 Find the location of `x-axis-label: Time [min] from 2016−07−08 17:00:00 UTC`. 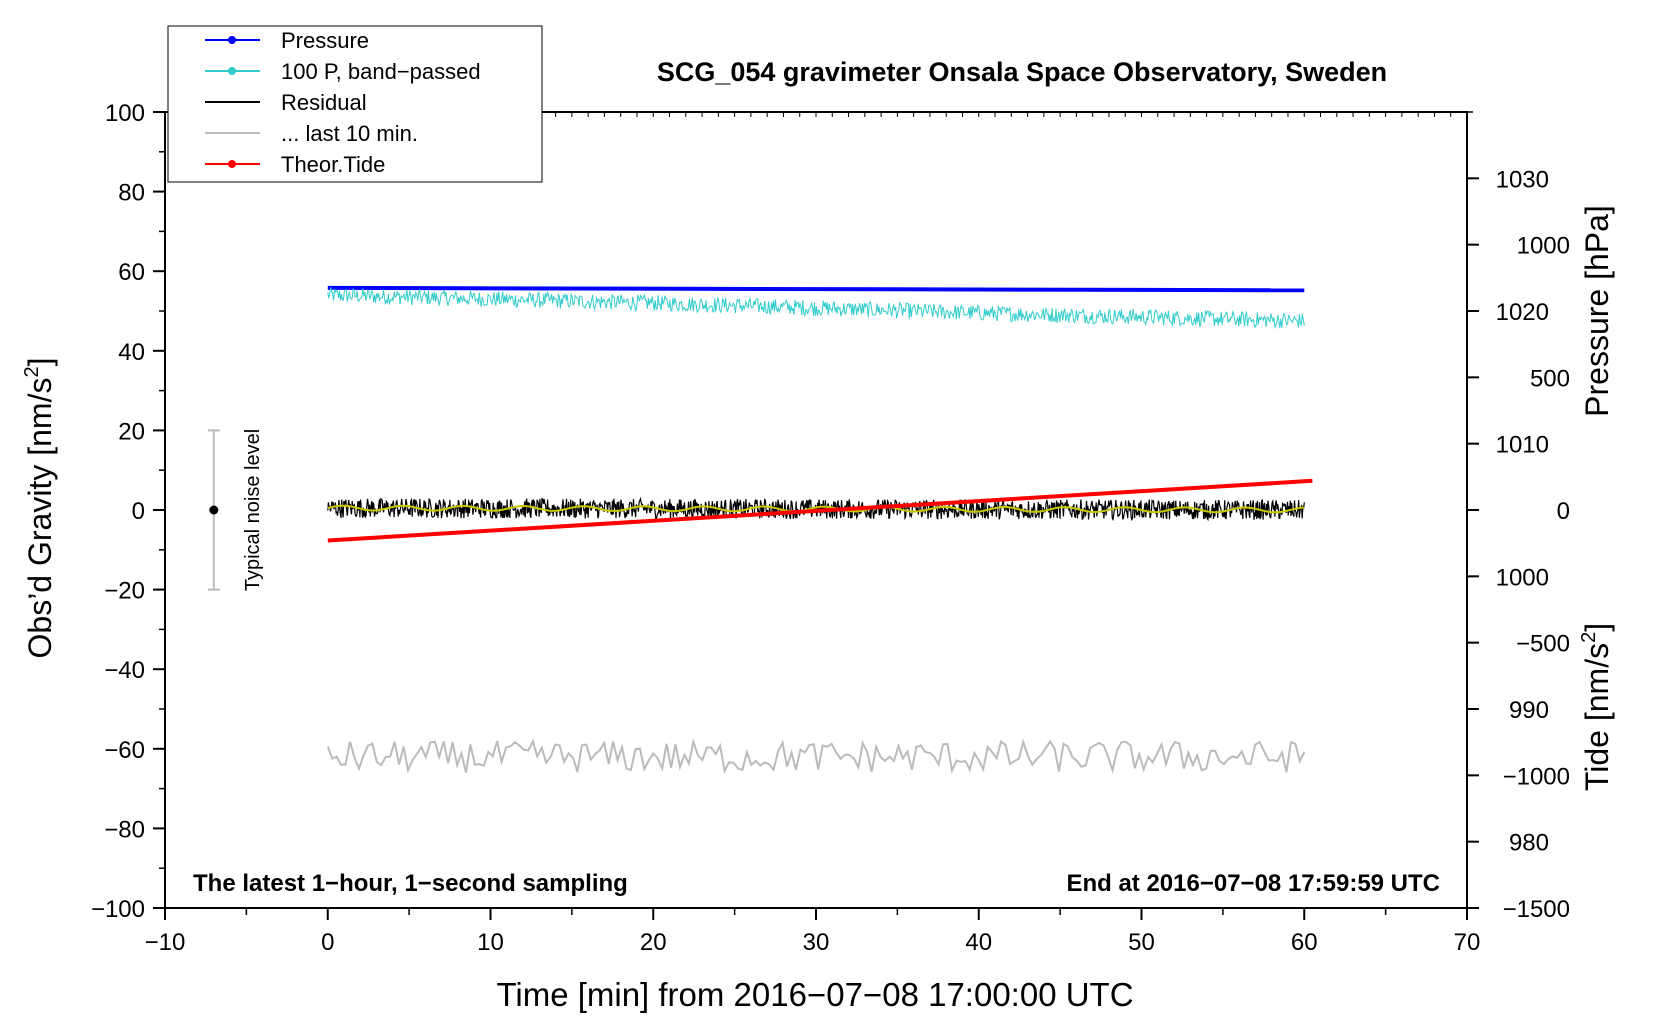

x-axis-label: Time [min] from 2016−07−08 17:00:00 UTC is located at coordinates (814, 994).